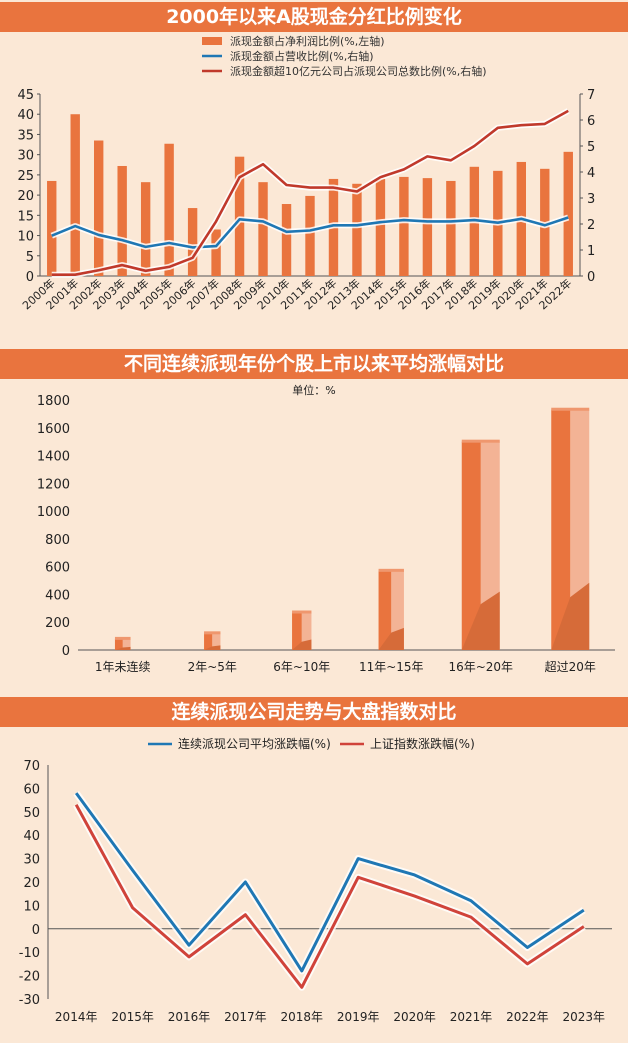 This screenshot has width=628, height=1043. I want to click on left-tick-label: 35, so click(25, 135).